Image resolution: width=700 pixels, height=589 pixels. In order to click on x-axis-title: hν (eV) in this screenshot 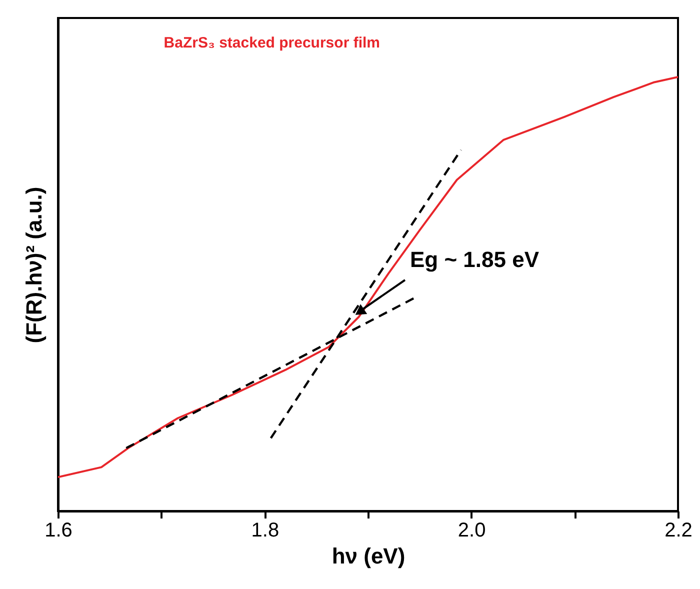, I will do `click(369, 556)`.